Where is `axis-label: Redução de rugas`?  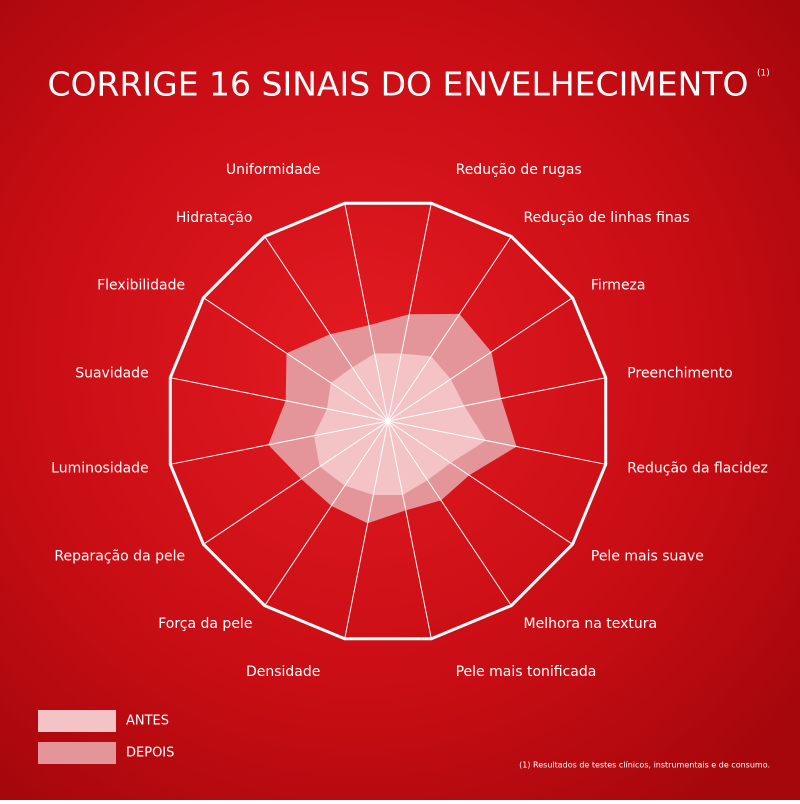 axis-label: Redução de rugas is located at coordinates (519, 170).